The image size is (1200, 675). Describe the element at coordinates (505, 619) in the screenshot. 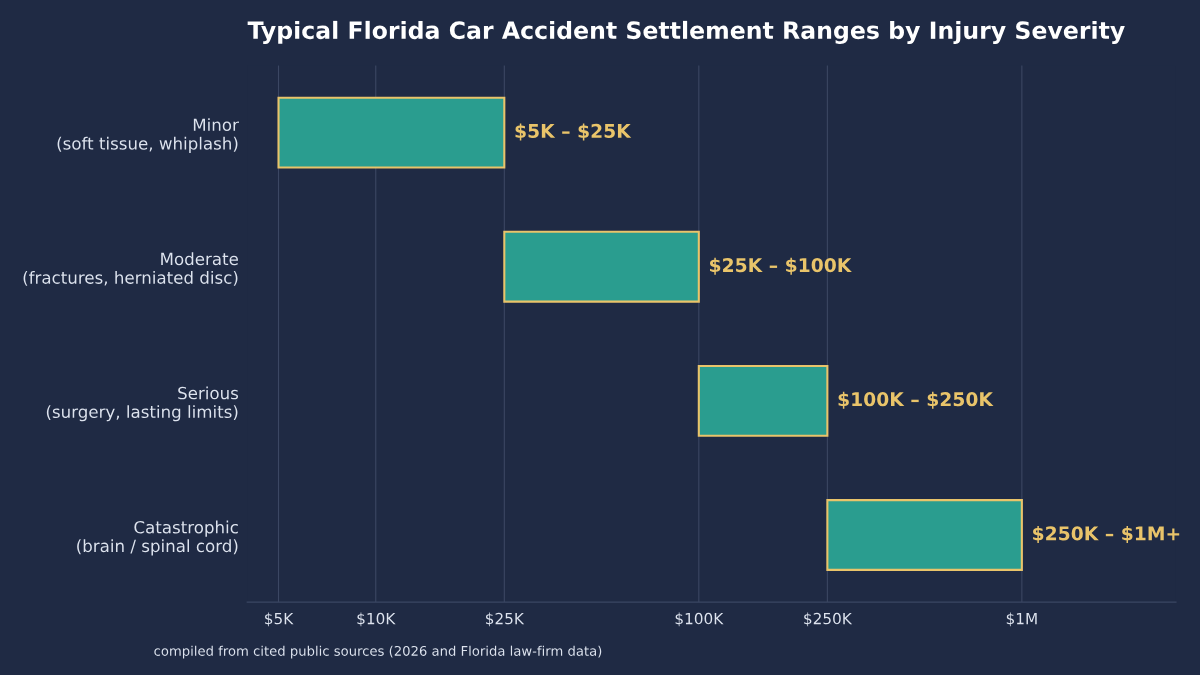

I see `x-tick-label: $25K` at that location.